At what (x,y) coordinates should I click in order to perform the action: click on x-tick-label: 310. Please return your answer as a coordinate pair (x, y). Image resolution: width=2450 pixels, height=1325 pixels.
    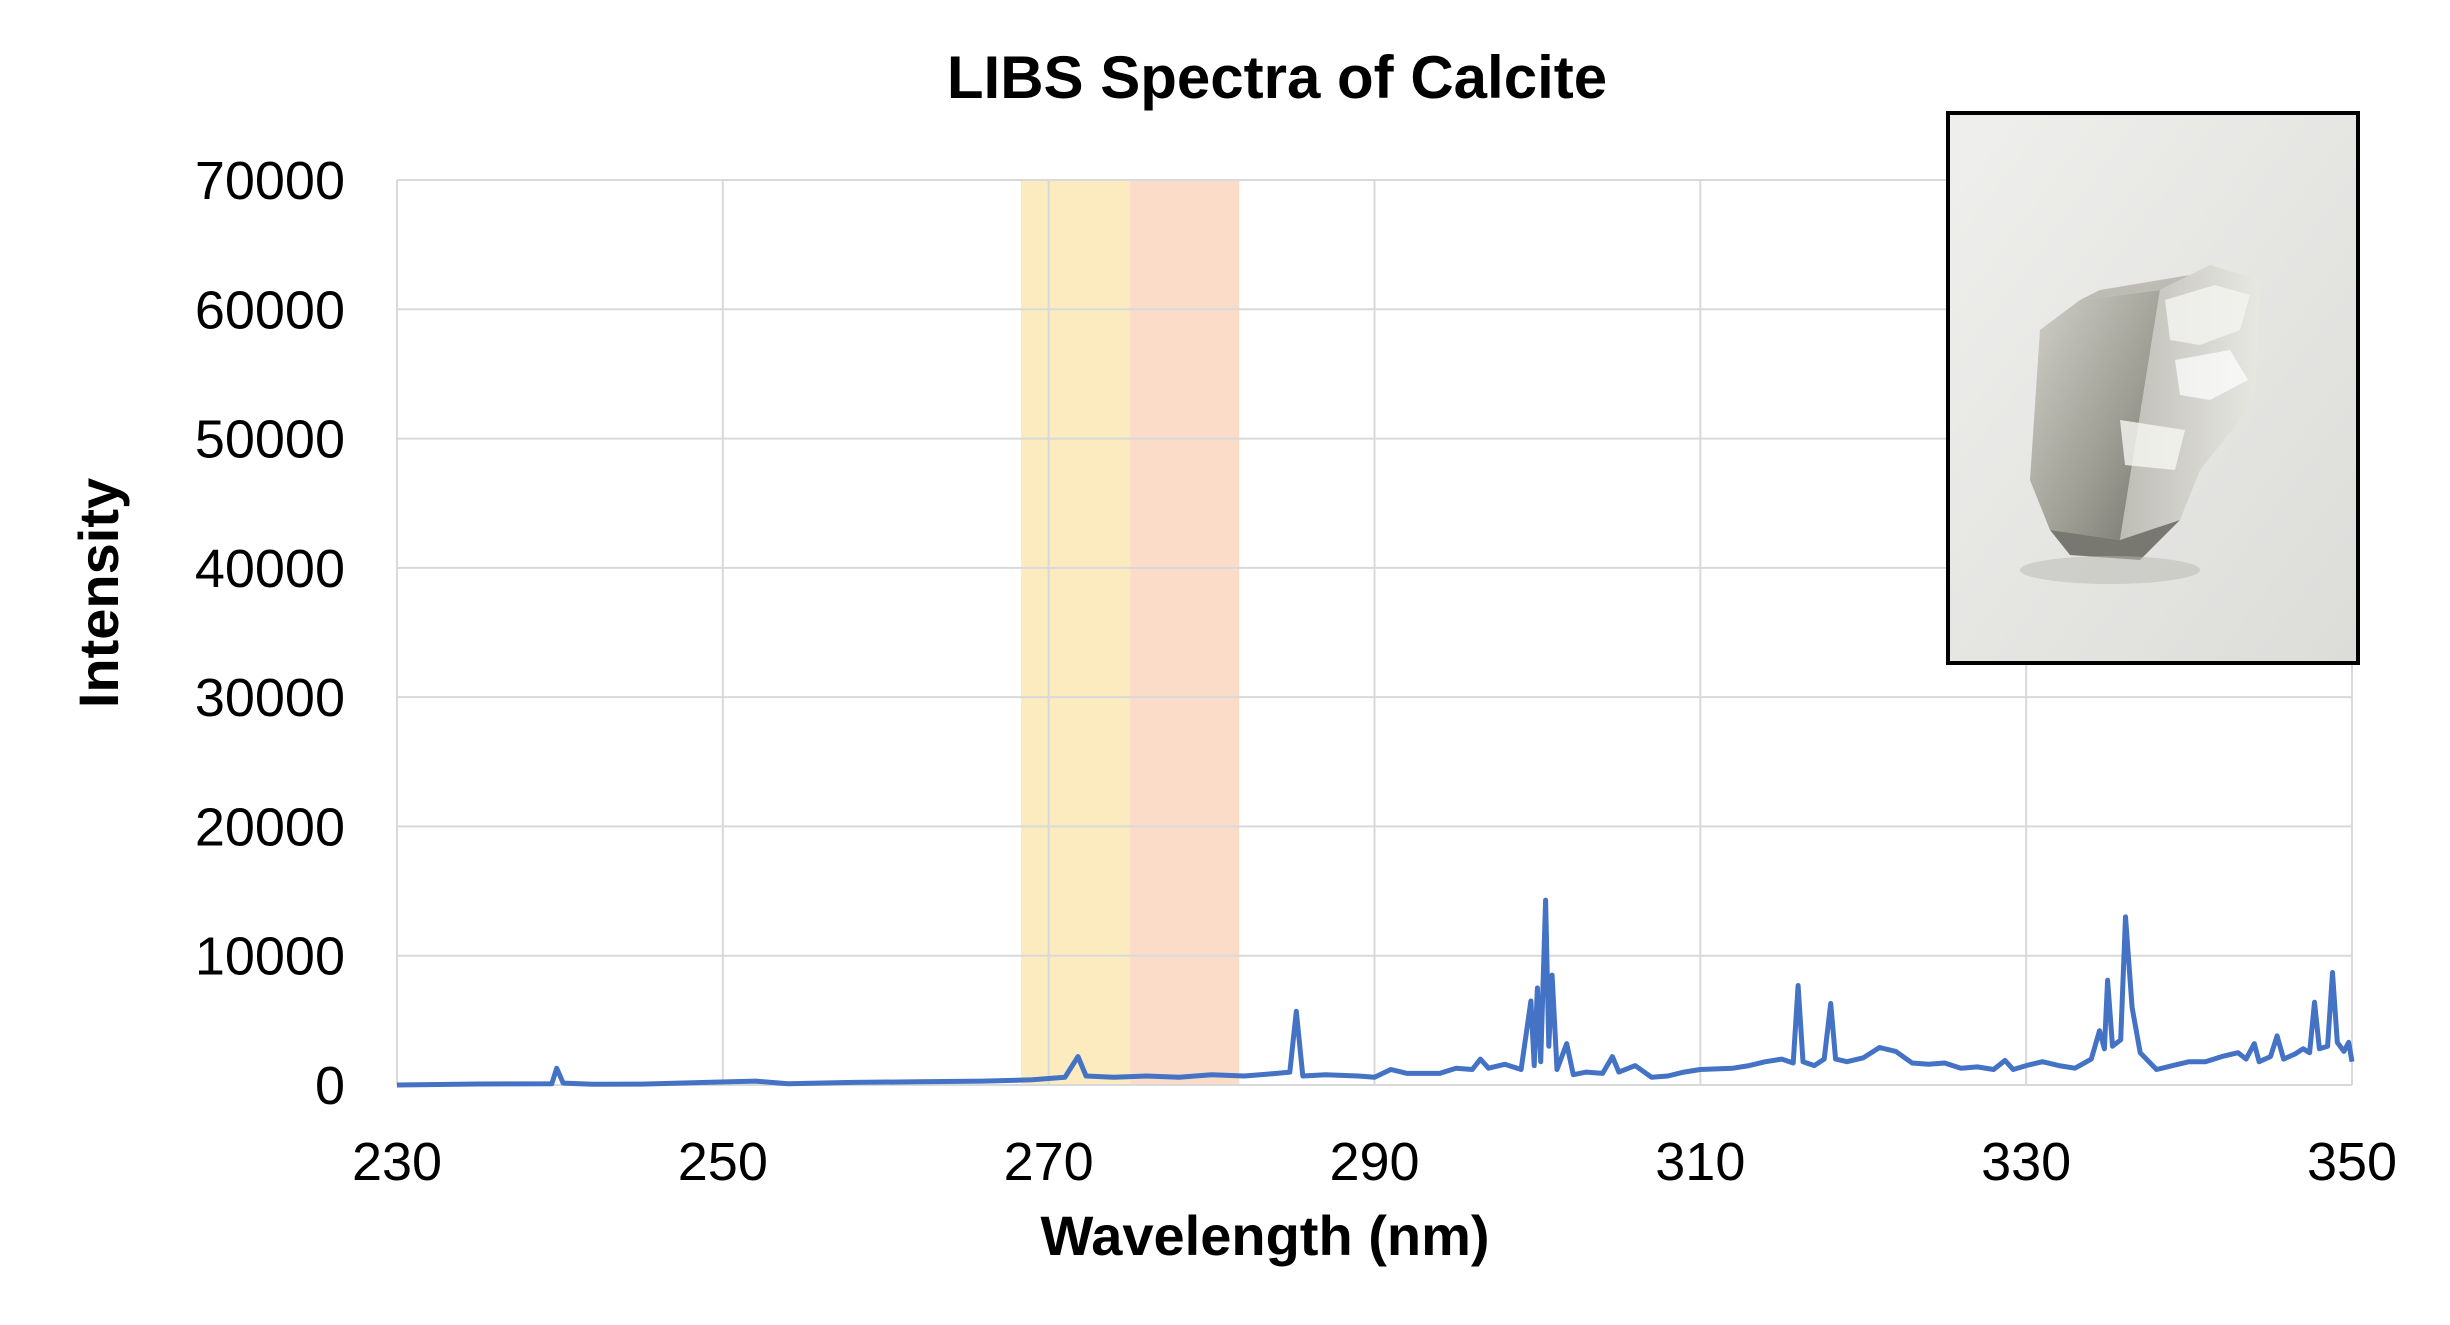
    Looking at the image, I should click on (1700, 1162).